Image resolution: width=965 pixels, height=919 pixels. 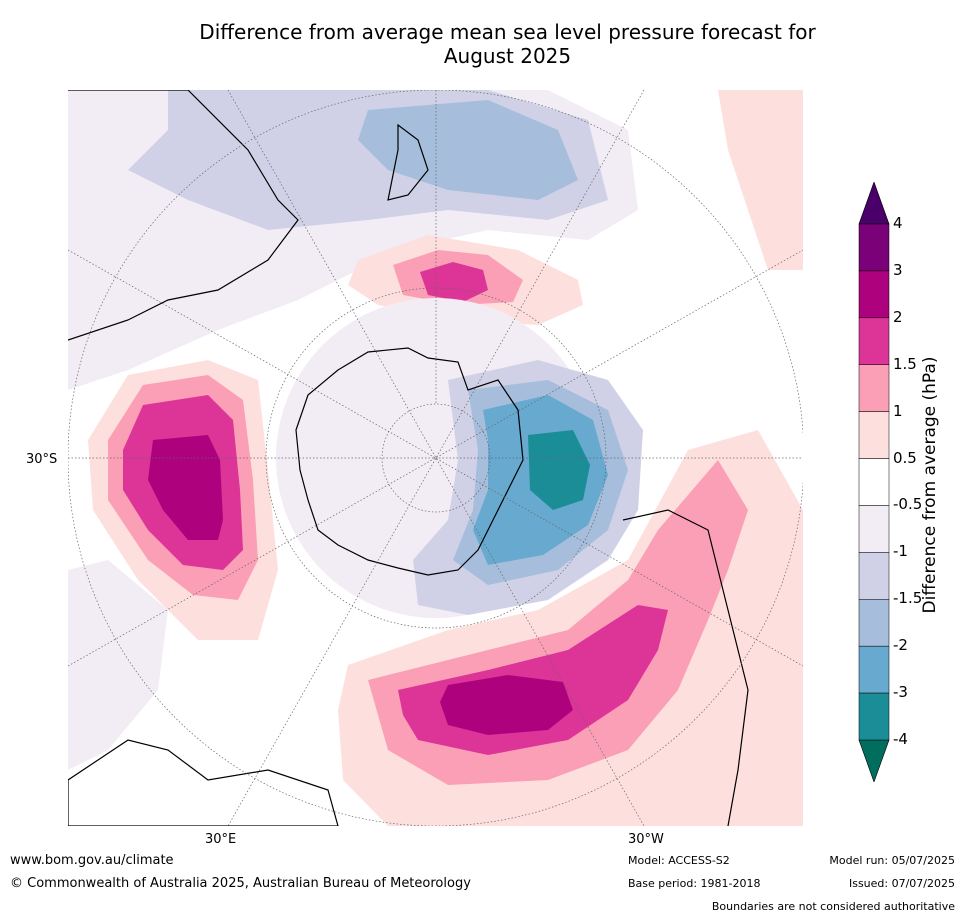 What do you see at coordinates (905, 457) in the screenshot?
I see `colorbar-tick-label: 0.5` at bounding box center [905, 457].